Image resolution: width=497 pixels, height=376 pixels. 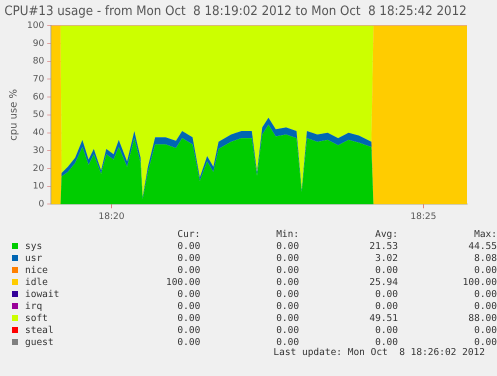 I want to click on legend-label: iowait, so click(x=42, y=295).